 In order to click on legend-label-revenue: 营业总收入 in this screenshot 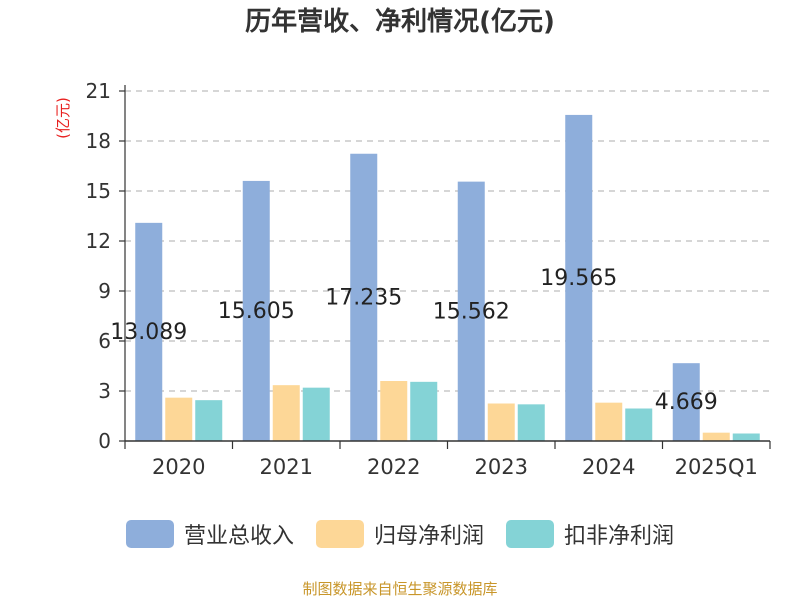, I will do `click(238, 536)`.